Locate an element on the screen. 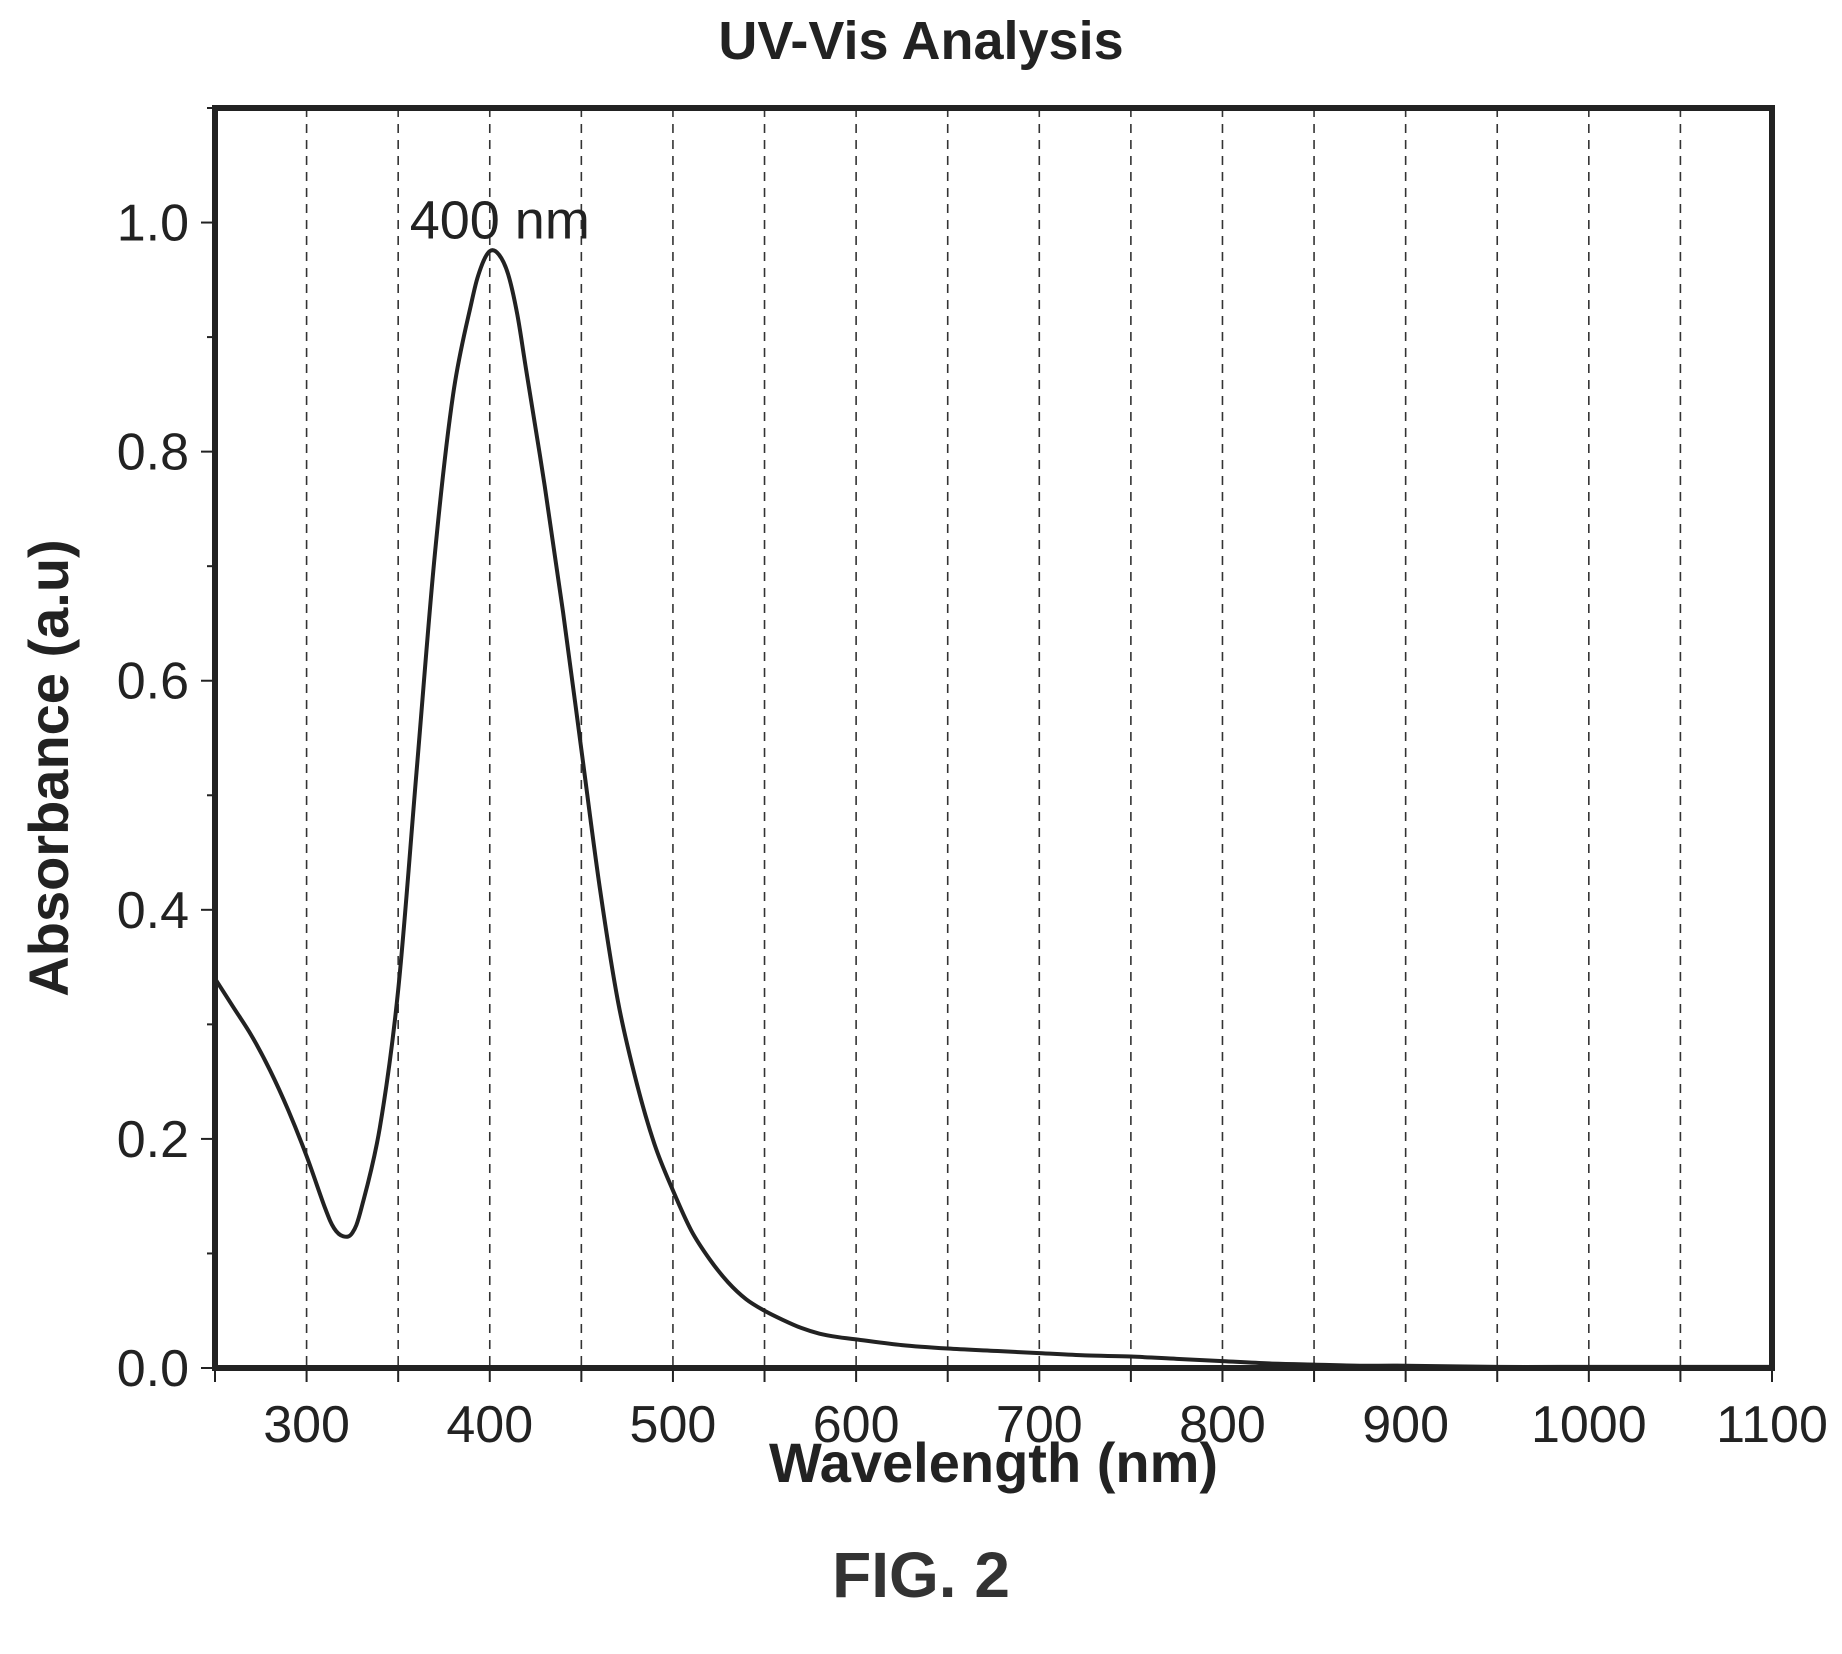 Image resolution: width=1842 pixels, height=1654 pixels. x-tick-label: 800 is located at coordinates (1222, 1425).